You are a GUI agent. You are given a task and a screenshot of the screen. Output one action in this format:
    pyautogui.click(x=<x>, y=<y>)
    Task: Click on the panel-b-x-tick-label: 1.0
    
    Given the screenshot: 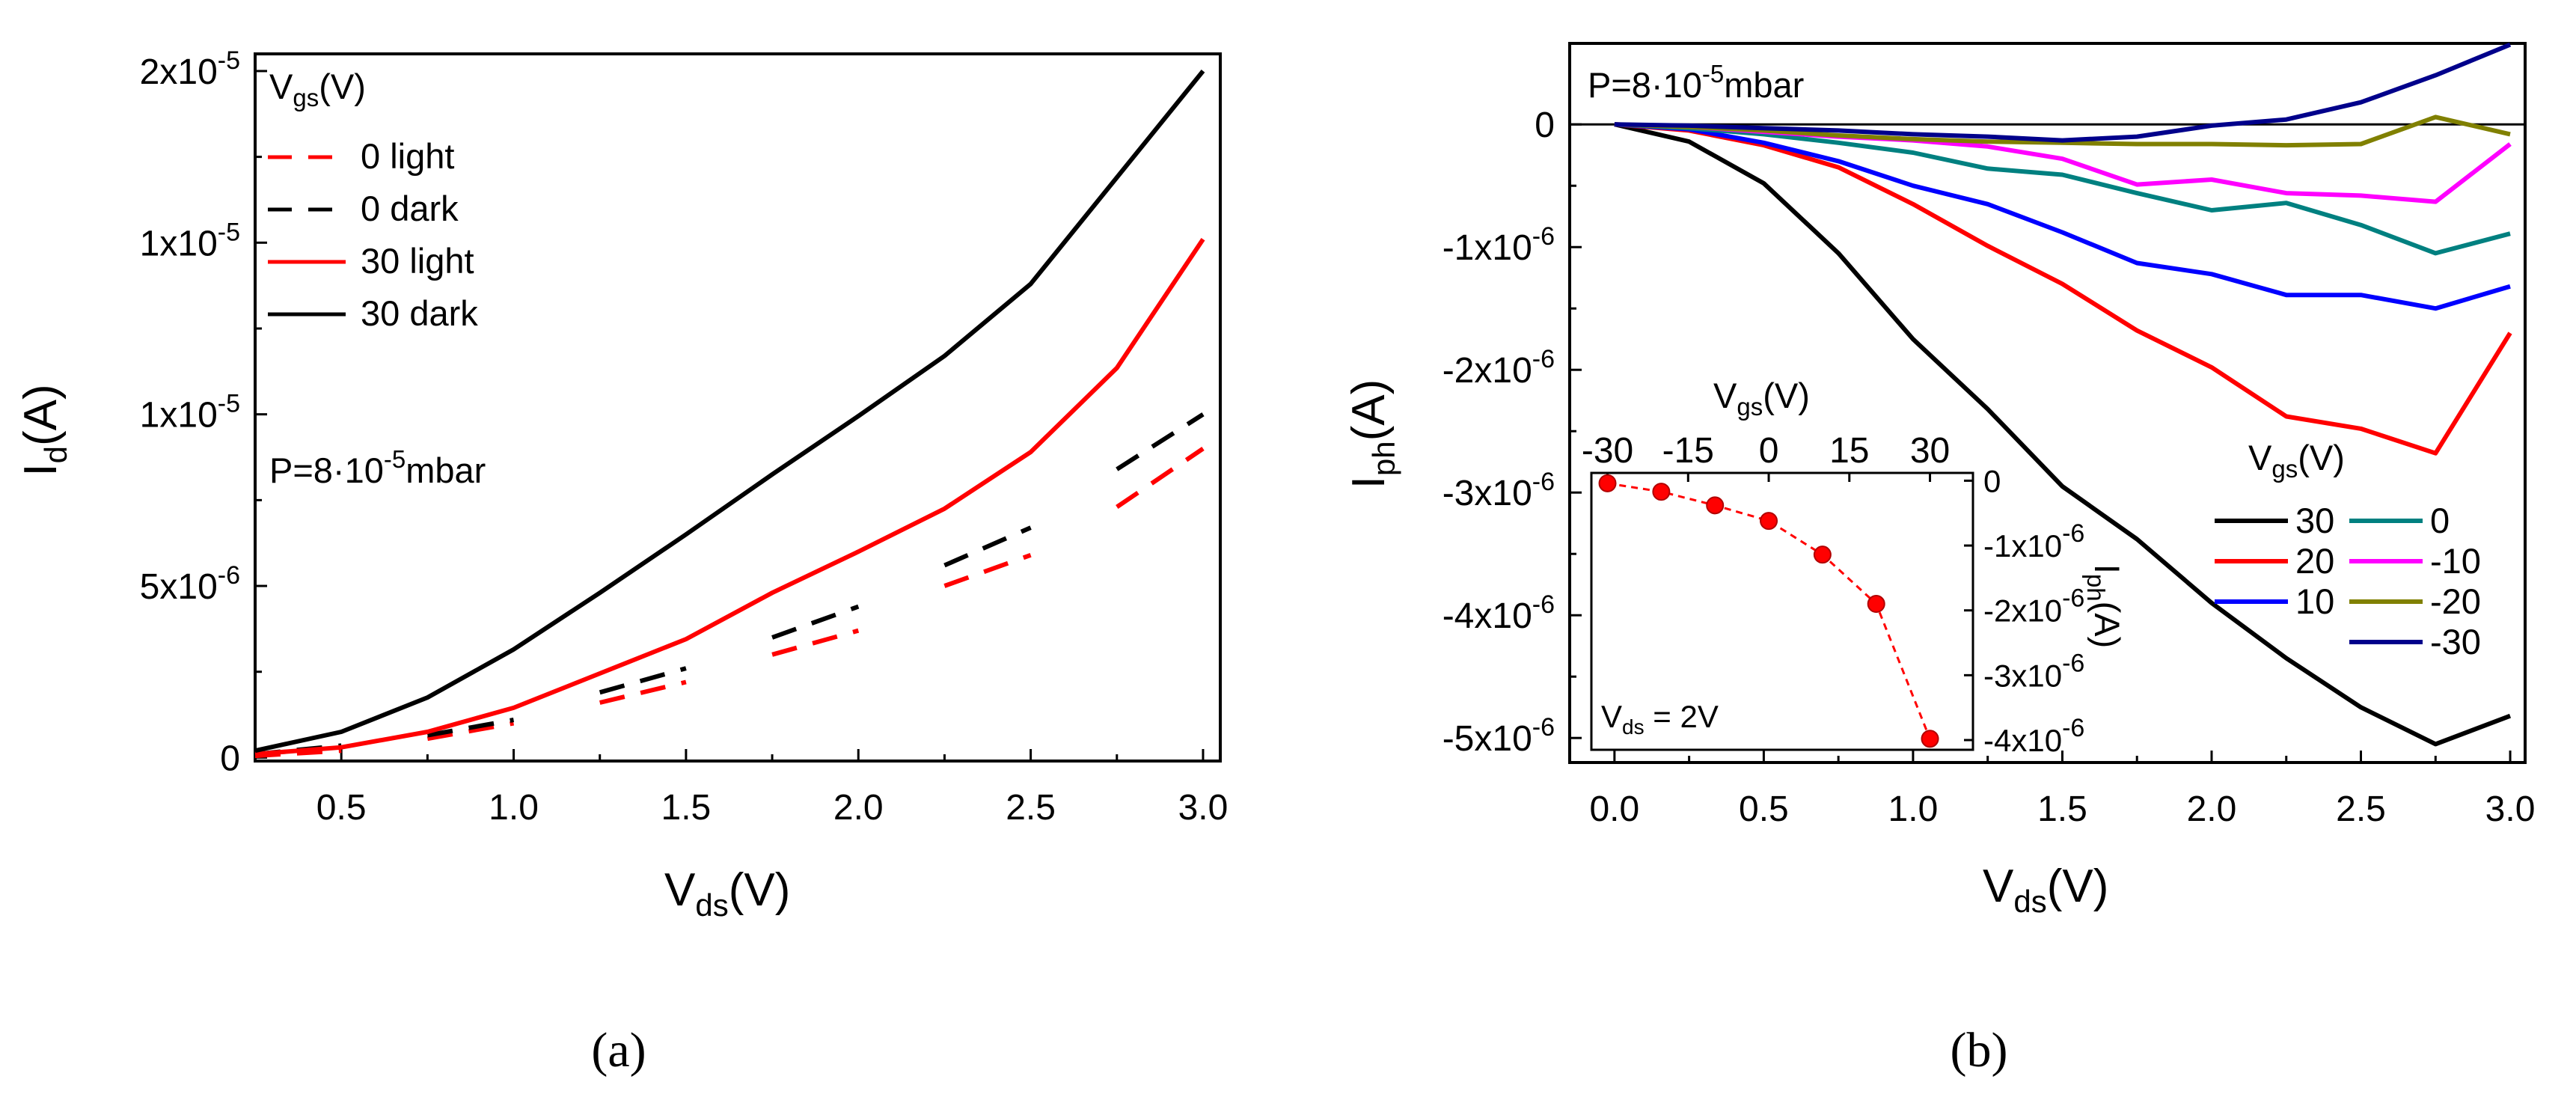 What is the action you would take?
    pyautogui.click(x=1913, y=809)
    